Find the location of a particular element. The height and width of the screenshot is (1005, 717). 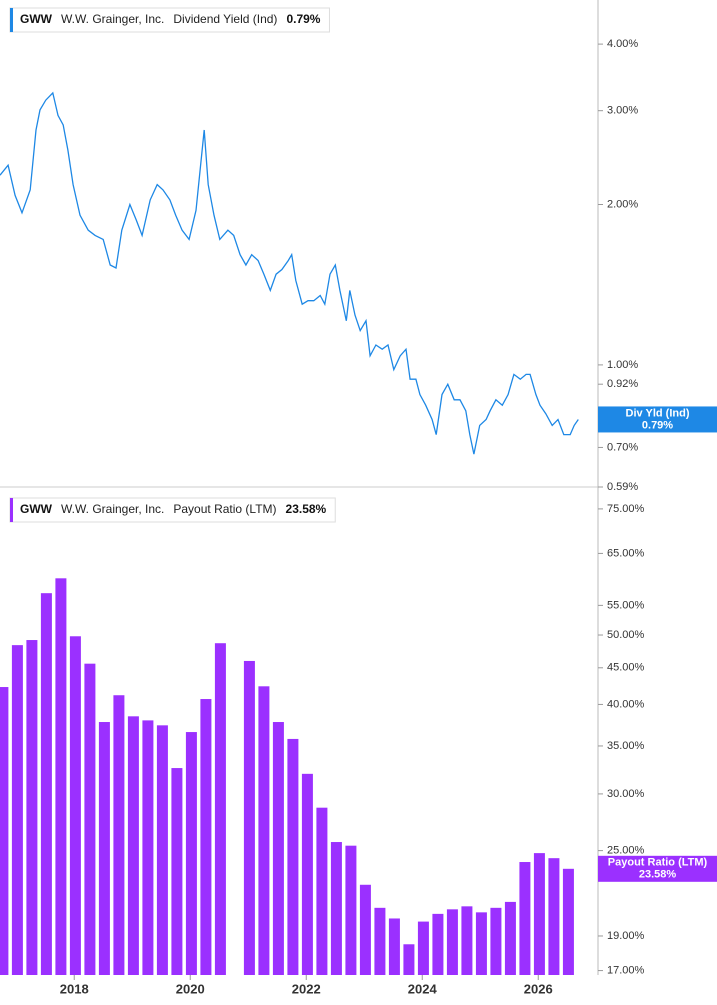

y-tick-label: 65.00% is located at coordinates (626, 553).